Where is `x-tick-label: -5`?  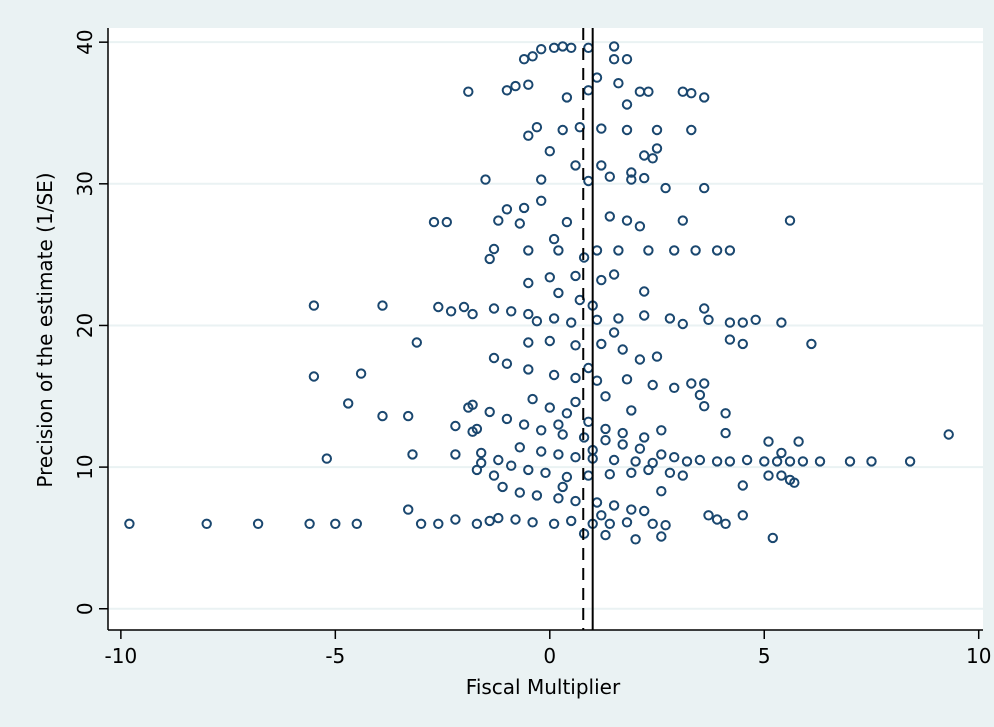
x-tick-label: -5 is located at coordinates (335, 656).